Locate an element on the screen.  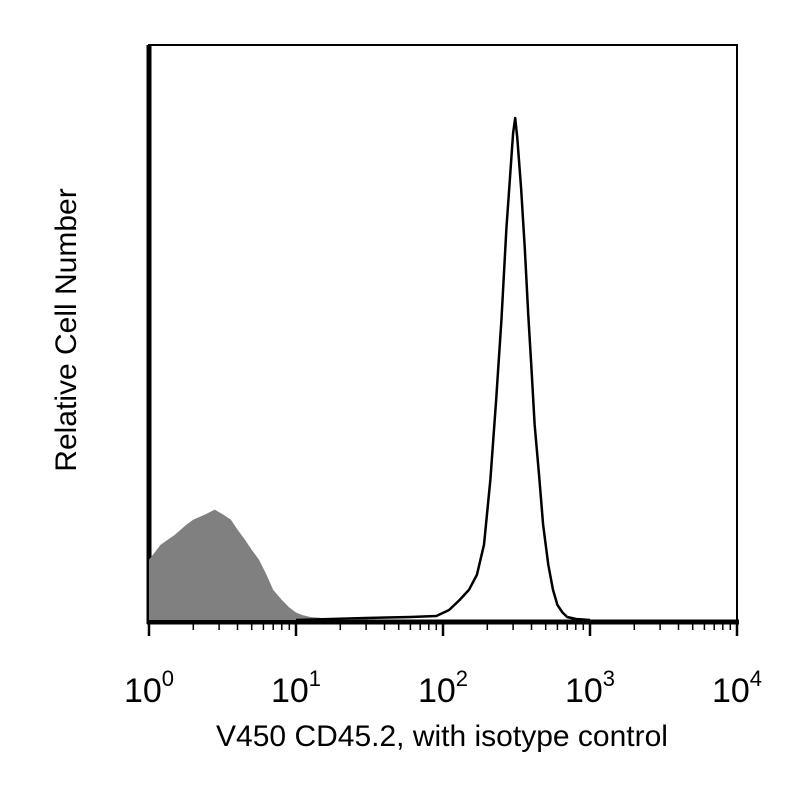
x-tick-label: 10² is located at coordinates (443, 688).